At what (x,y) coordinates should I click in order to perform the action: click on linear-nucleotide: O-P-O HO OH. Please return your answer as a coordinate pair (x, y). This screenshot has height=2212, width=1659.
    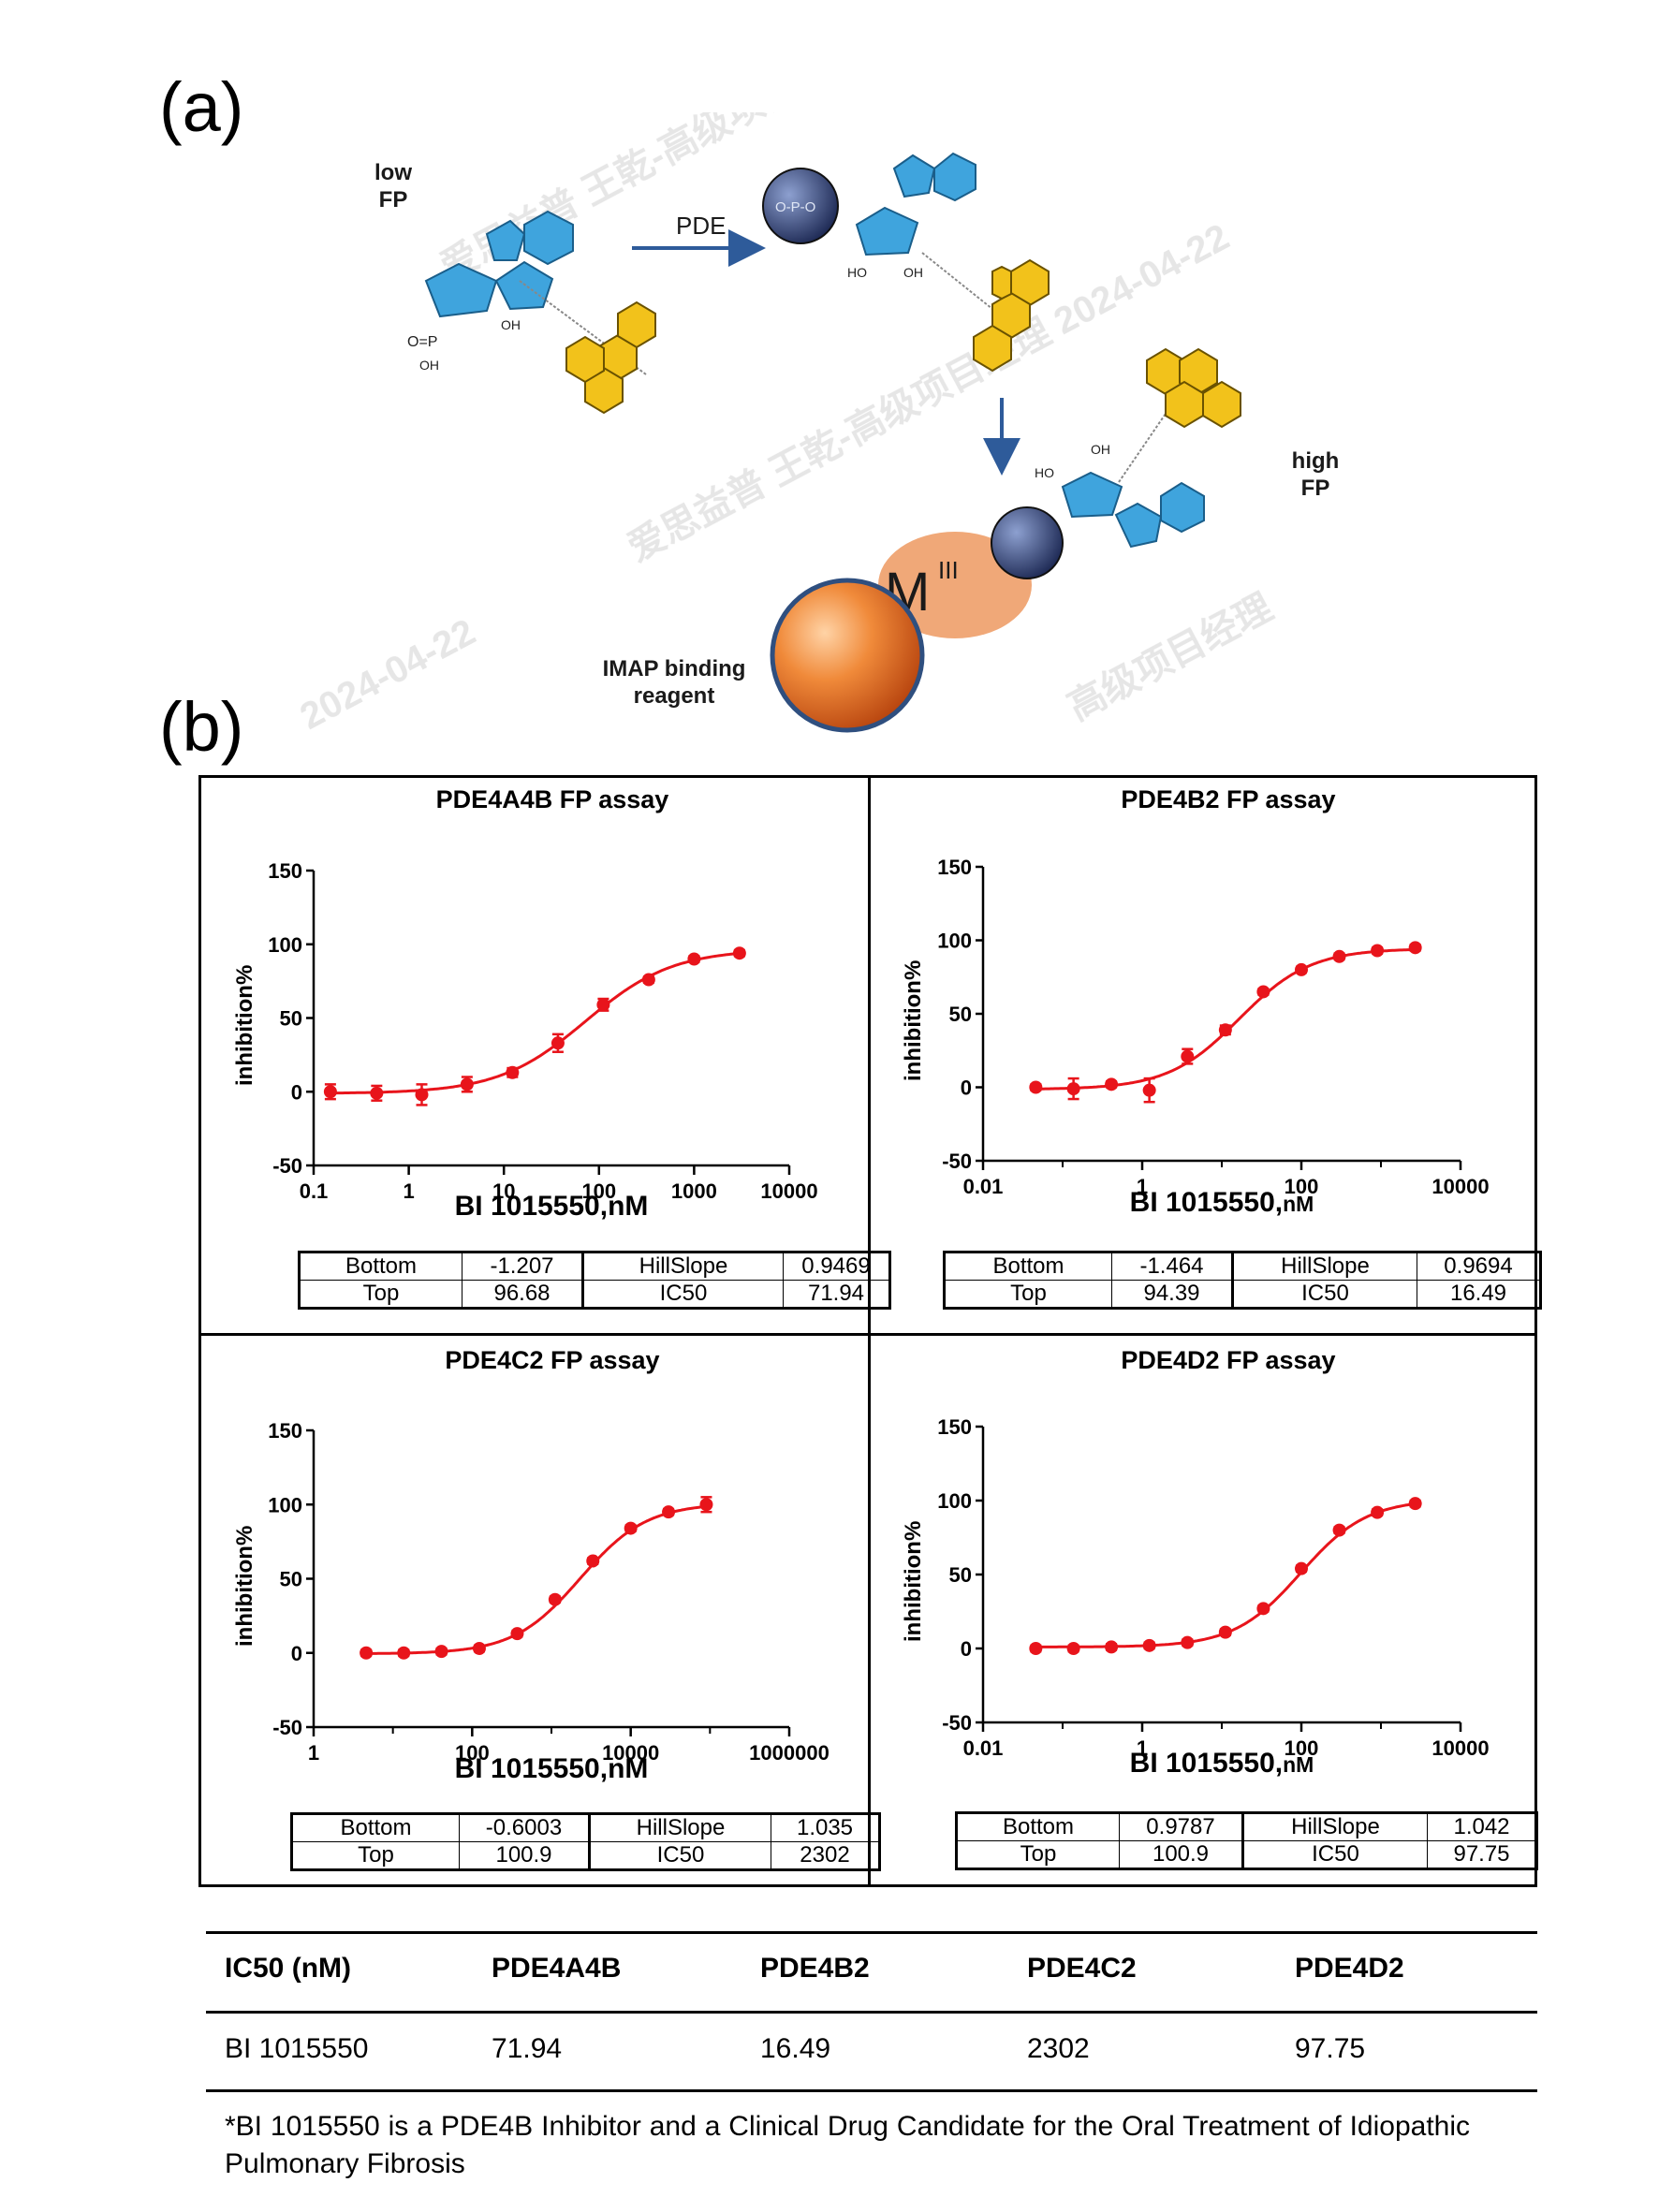
    Looking at the image, I should click on (906, 262).